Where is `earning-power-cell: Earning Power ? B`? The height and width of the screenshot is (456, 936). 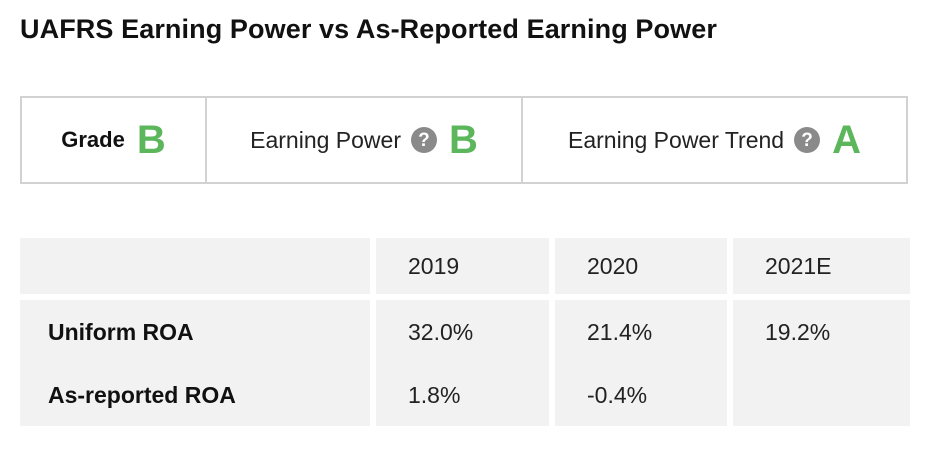
earning-power-cell: Earning Power ? B is located at coordinates (363, 140).